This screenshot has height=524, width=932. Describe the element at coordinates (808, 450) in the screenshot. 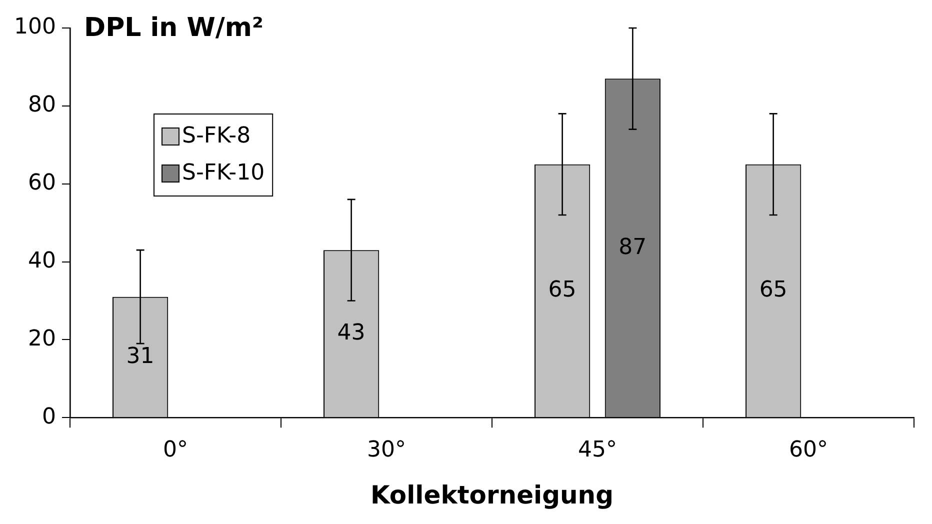

I see `x-tick-label: 60°` at that location.